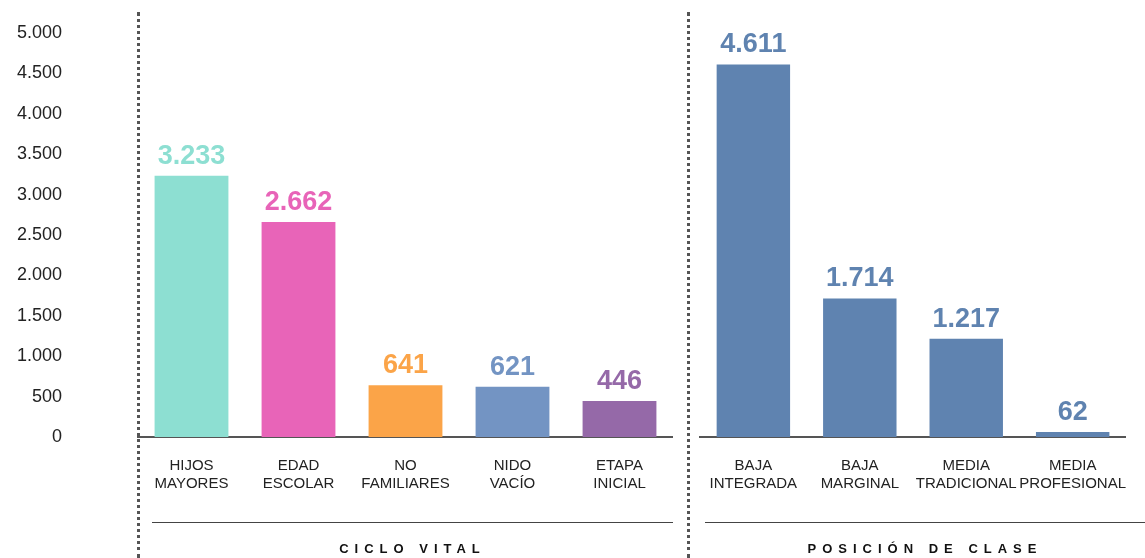  What do you see at coordinates (619, 474) in the screenshot?
I see `x-tick-label: ETAPA INICIAL` at bounding box center [619, 474].